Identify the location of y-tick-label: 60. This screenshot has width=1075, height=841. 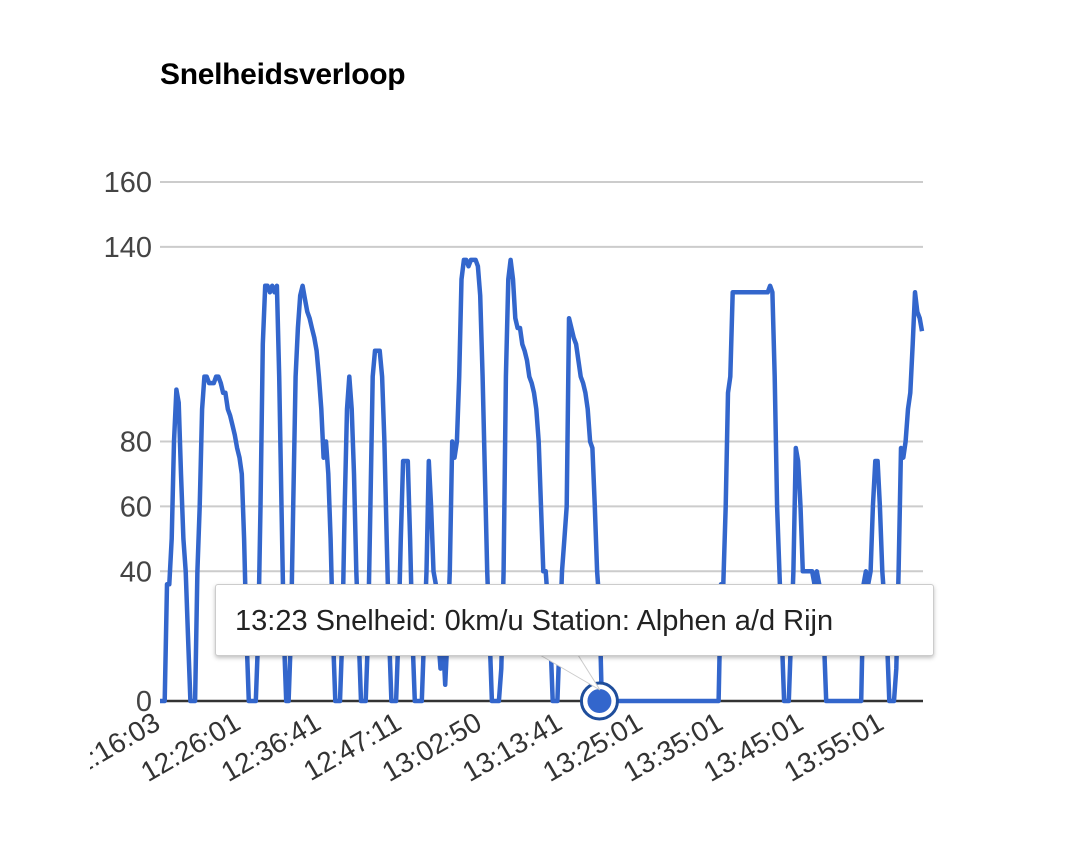
(136, 507).